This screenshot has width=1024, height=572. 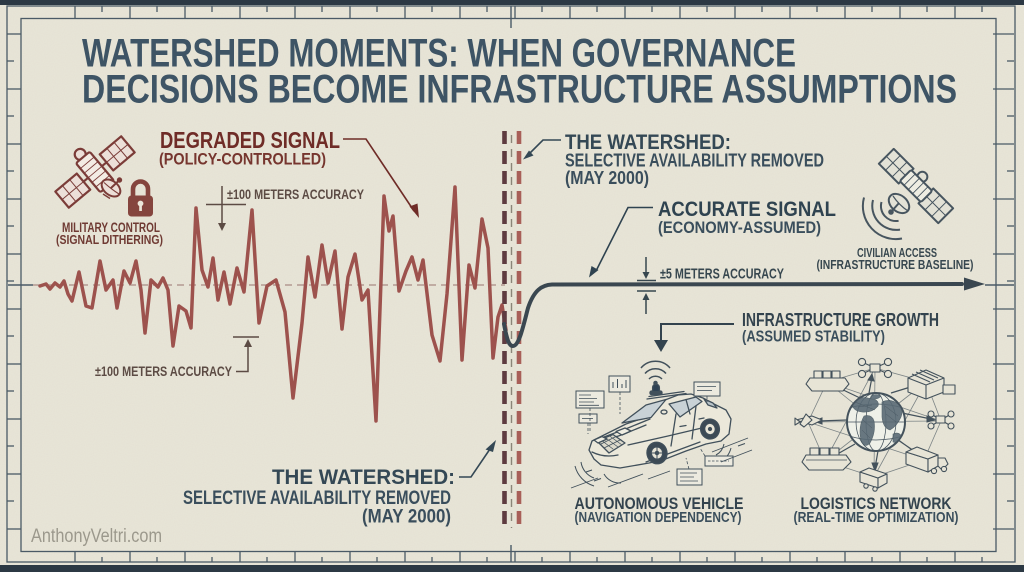 What do you see at coordinates (111, 227) in the screenshot?
I see `svg-text: MILITARY CONTROL` at bounding box center [111, 227].